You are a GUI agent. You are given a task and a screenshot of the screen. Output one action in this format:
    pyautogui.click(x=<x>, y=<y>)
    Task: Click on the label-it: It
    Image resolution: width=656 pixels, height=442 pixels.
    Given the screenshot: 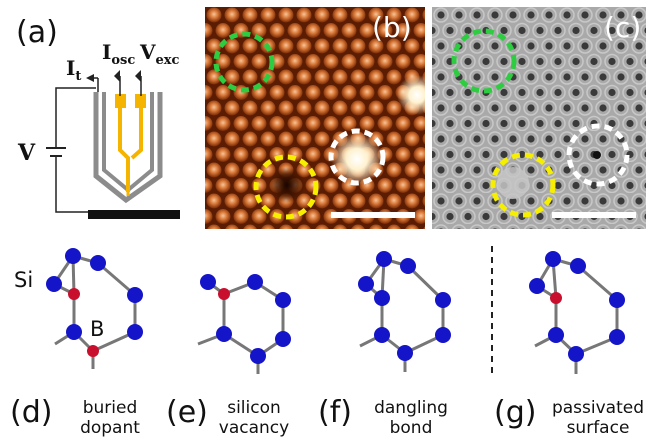 What is the action you would take?
    pyautogui.click(x=74, y=70)
    